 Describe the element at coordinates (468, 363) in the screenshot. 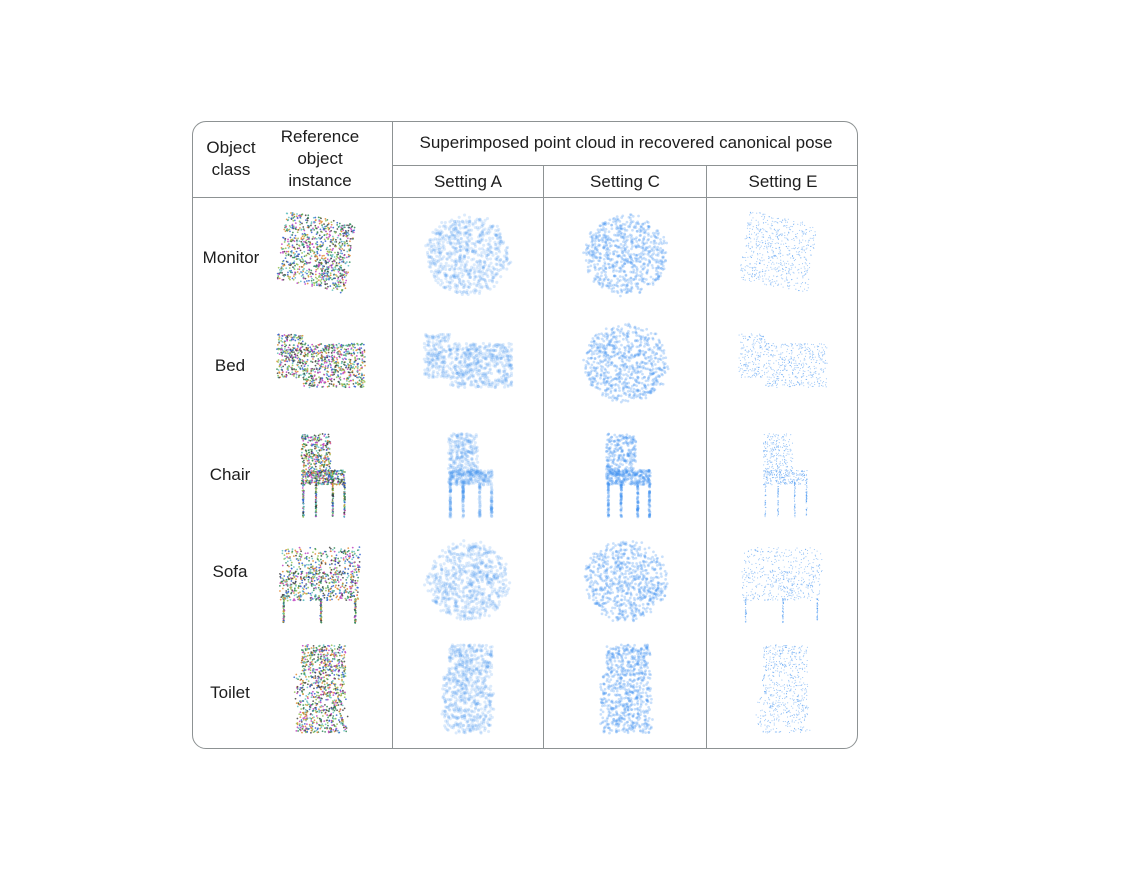

I see `superimposed-point-cloud-bed-setting-a` at that location.